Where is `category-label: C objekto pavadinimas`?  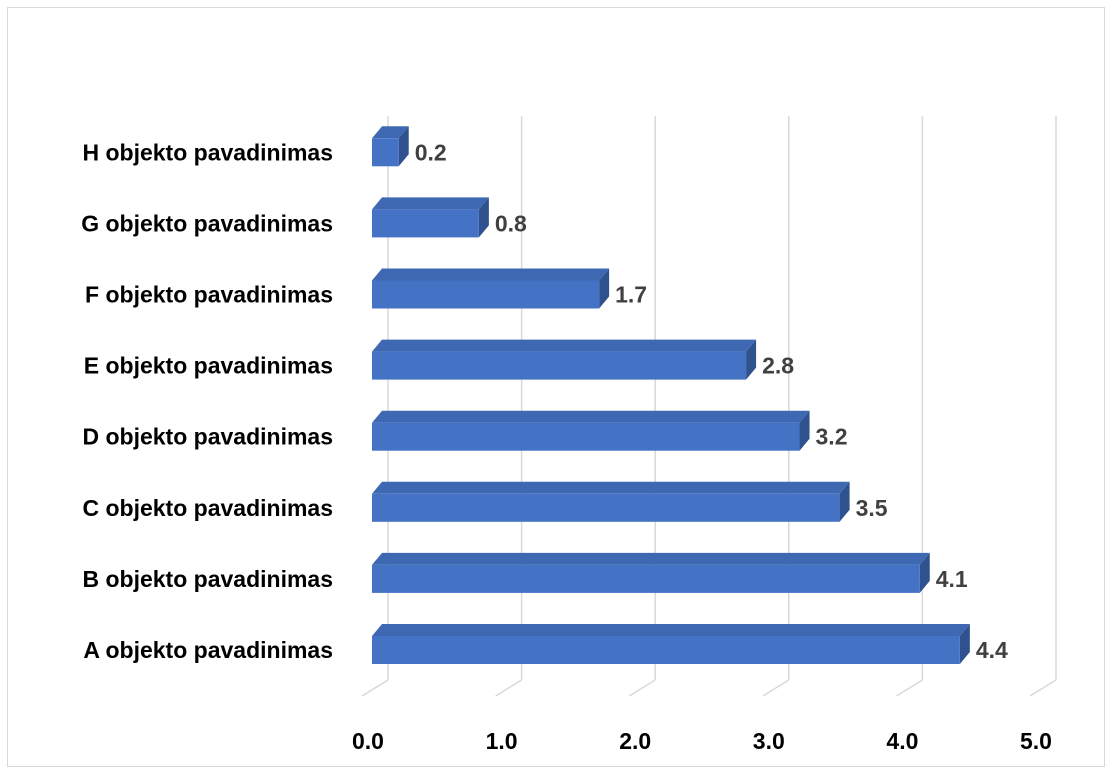
category-label: C objekto pavadinimas is located at coordinates (207, 508).